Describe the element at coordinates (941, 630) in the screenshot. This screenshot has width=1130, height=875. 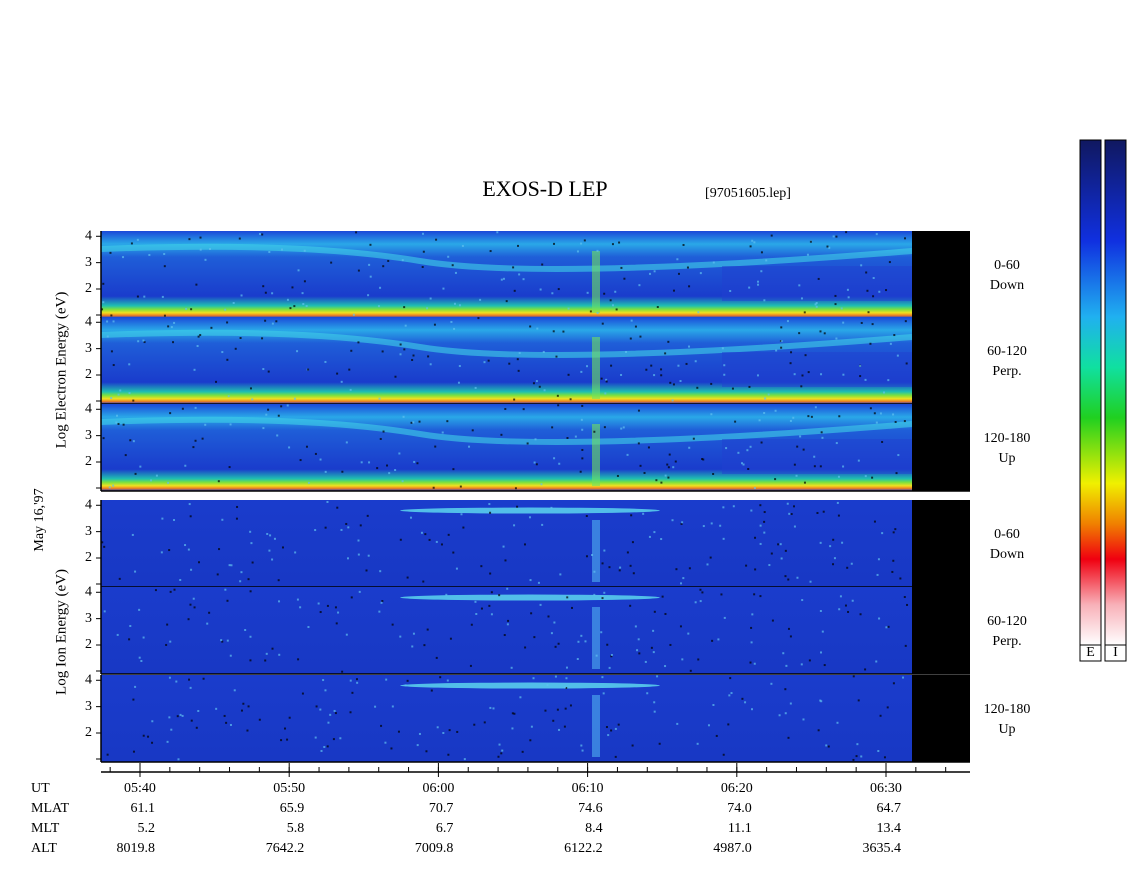
I see `no-data` at that location.